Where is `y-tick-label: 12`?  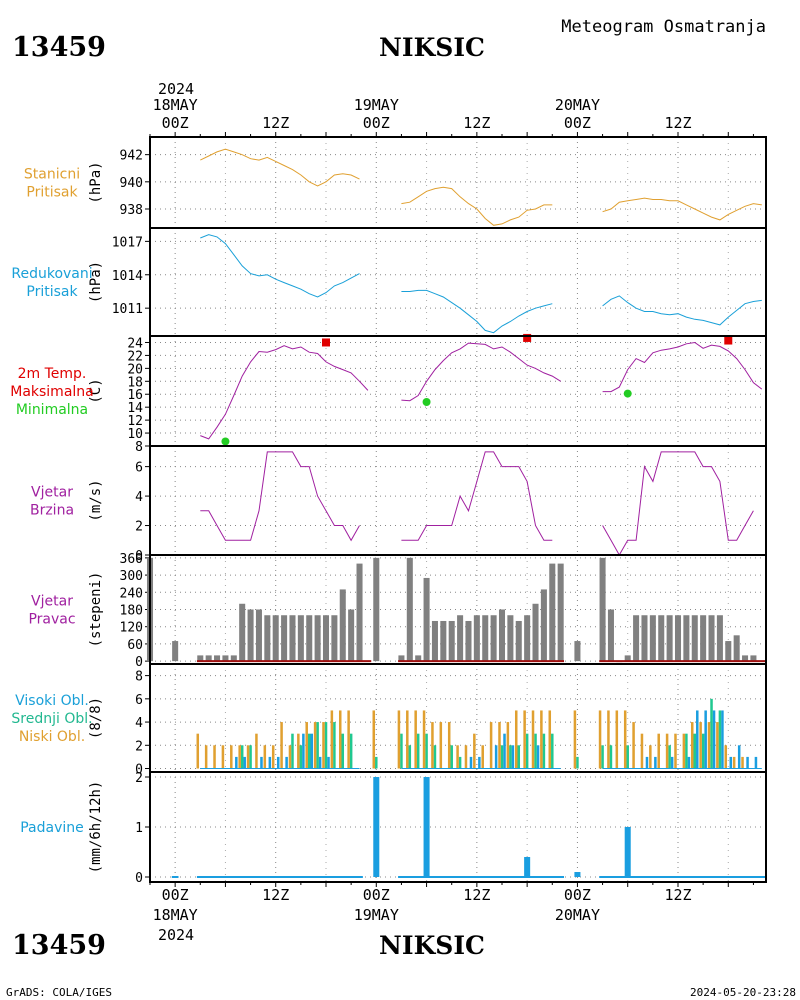
y-tick-label: 12 is located at coordinates (135, 421).